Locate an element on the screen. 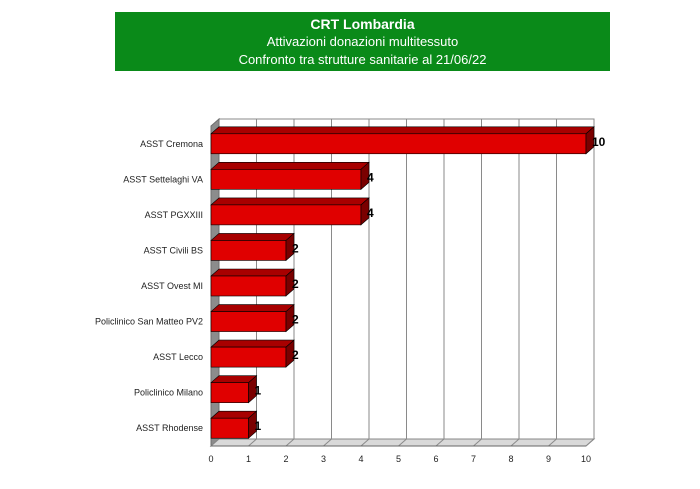 The width and height of the screenshot is (700, 489). x-tick-label: 0 is located at coordinates (210, 459).